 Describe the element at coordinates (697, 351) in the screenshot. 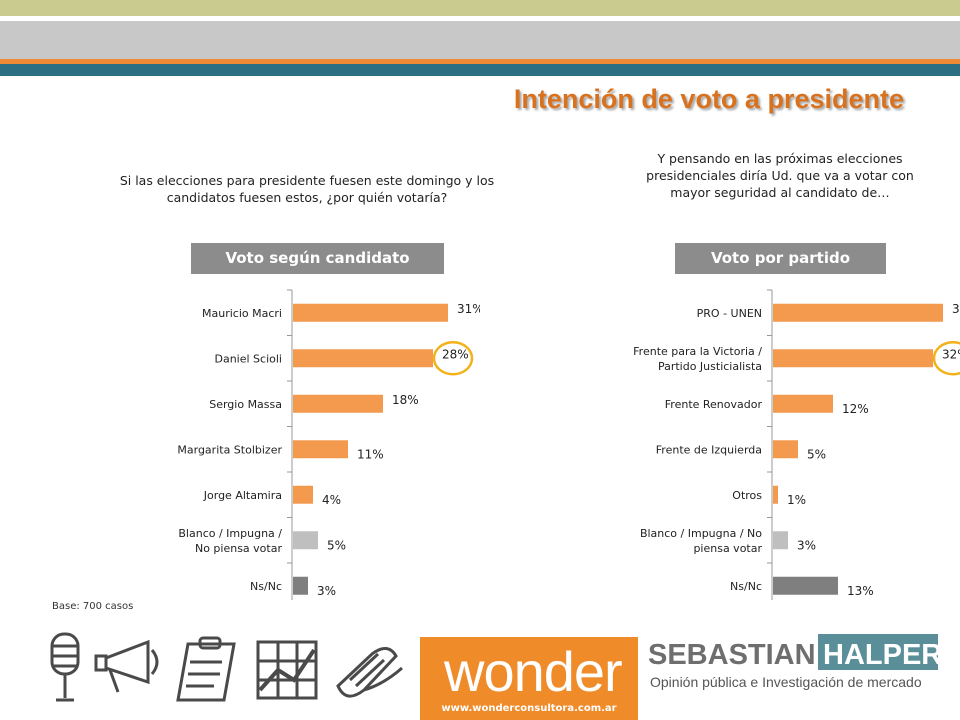

I see `party-category-label: Frente para la Victoria /` at that location.